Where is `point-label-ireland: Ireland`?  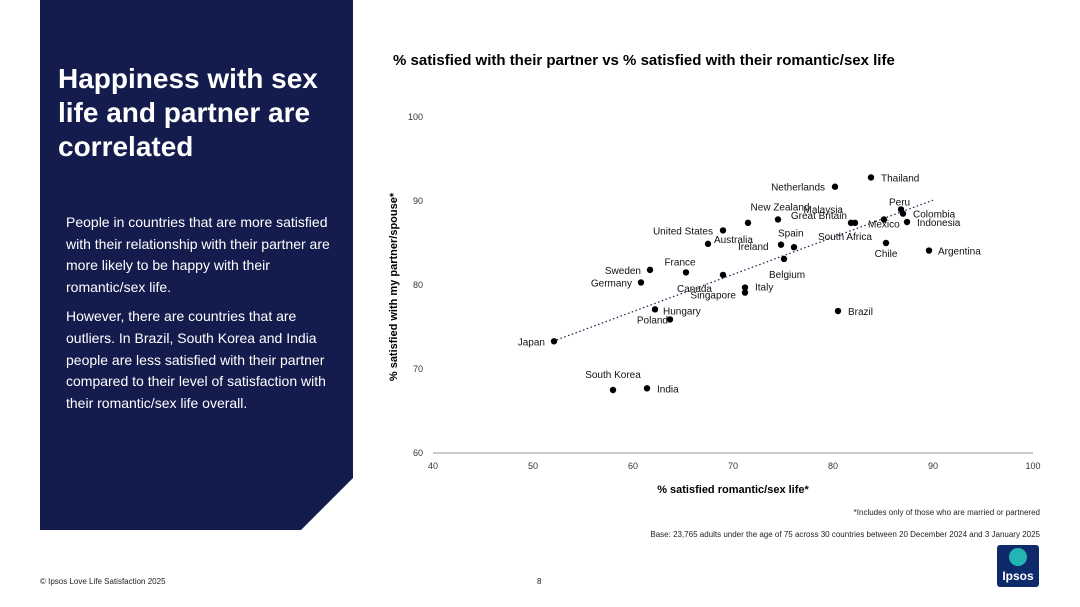 point-label-ireland: Ireland is located at coordinates (753, 247).